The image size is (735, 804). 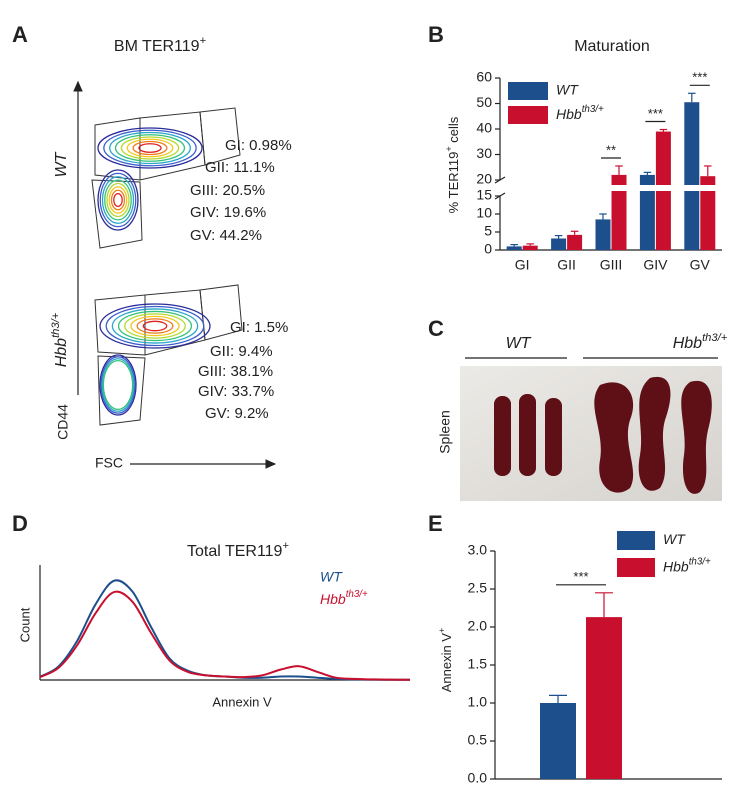 I want to click on row-label: Spleen, so click(x=445, y=432).